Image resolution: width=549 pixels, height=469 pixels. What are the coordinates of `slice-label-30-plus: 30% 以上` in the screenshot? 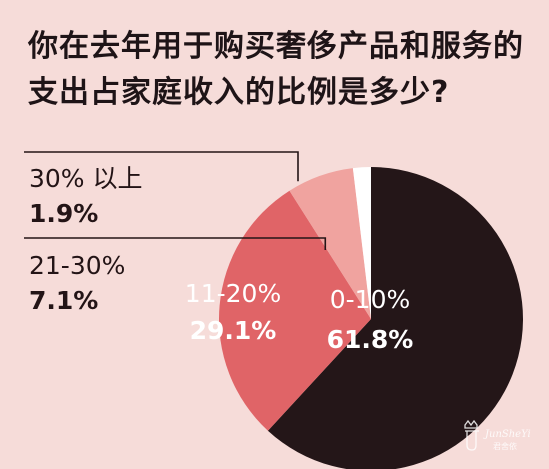 It's located at (86, 178).